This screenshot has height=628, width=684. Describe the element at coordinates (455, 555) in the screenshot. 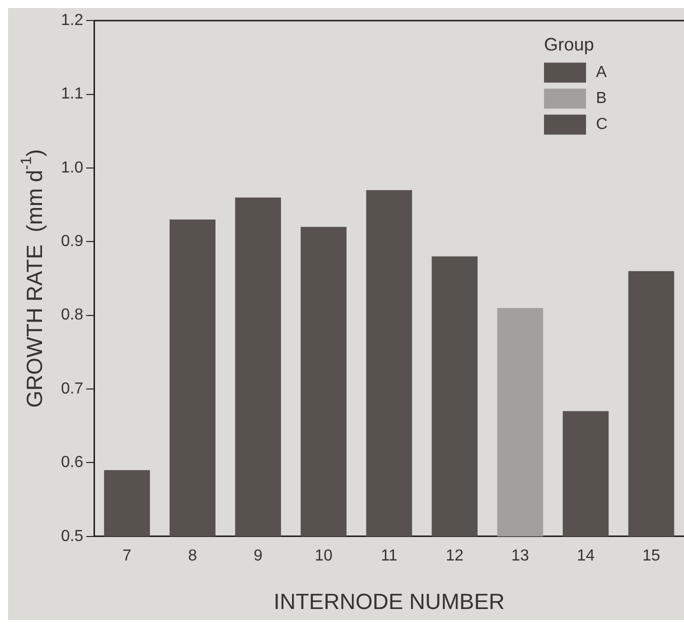

I see `x-tick-label: 12` at that location.